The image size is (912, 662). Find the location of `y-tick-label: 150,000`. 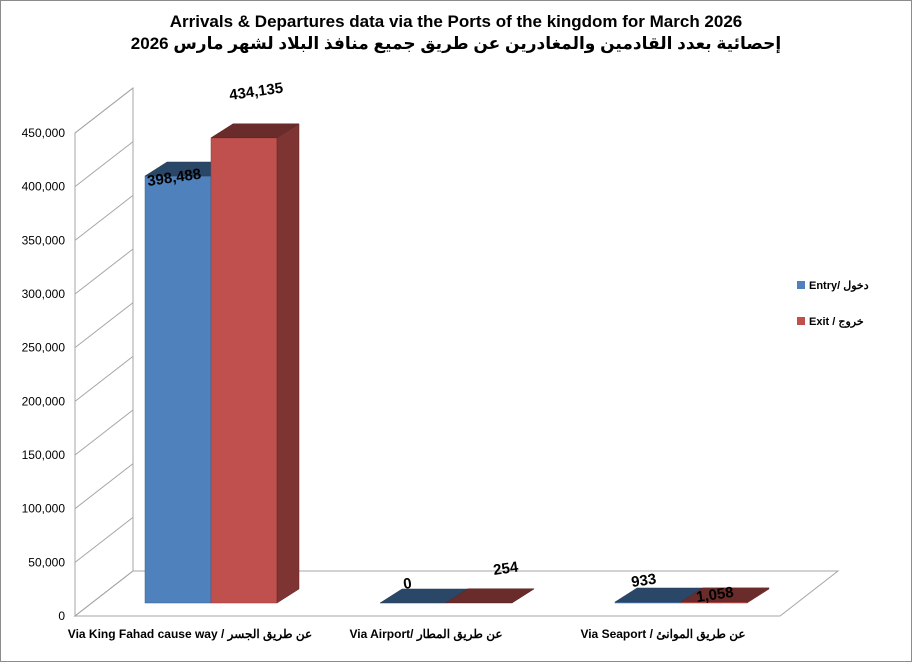

y-tick-label: 150,000 is located at coordinates (44, 455).